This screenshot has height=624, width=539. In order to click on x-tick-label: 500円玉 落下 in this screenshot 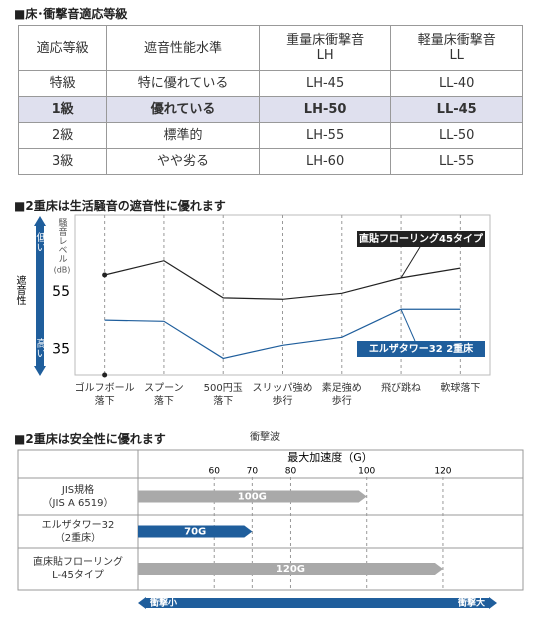, I will do `click(223, 395)`.